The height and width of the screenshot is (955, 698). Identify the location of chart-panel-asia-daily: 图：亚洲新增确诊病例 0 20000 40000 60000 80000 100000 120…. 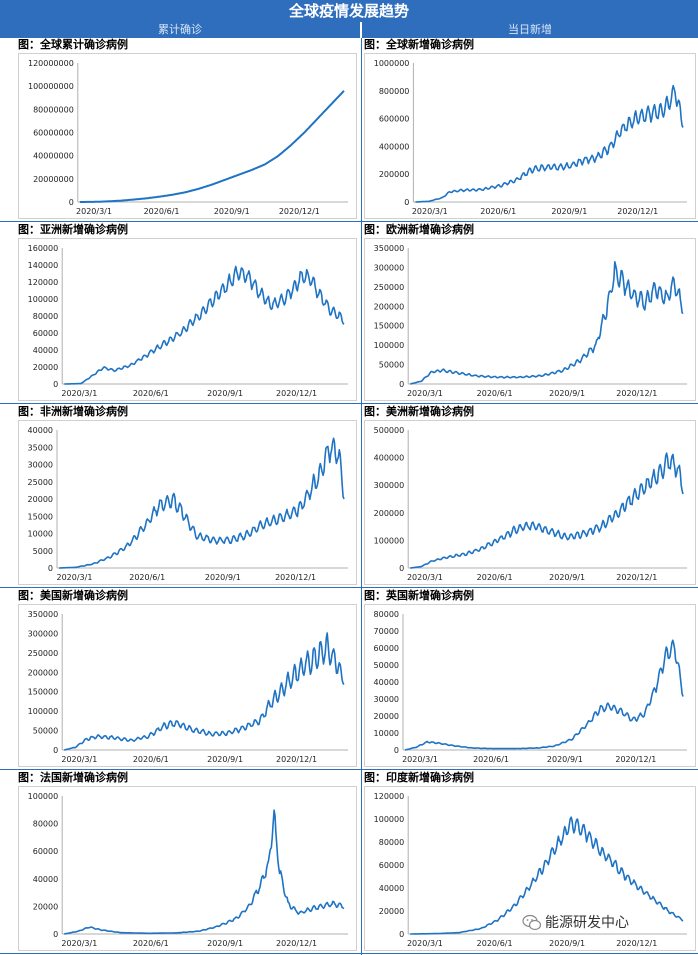
(187, 313).